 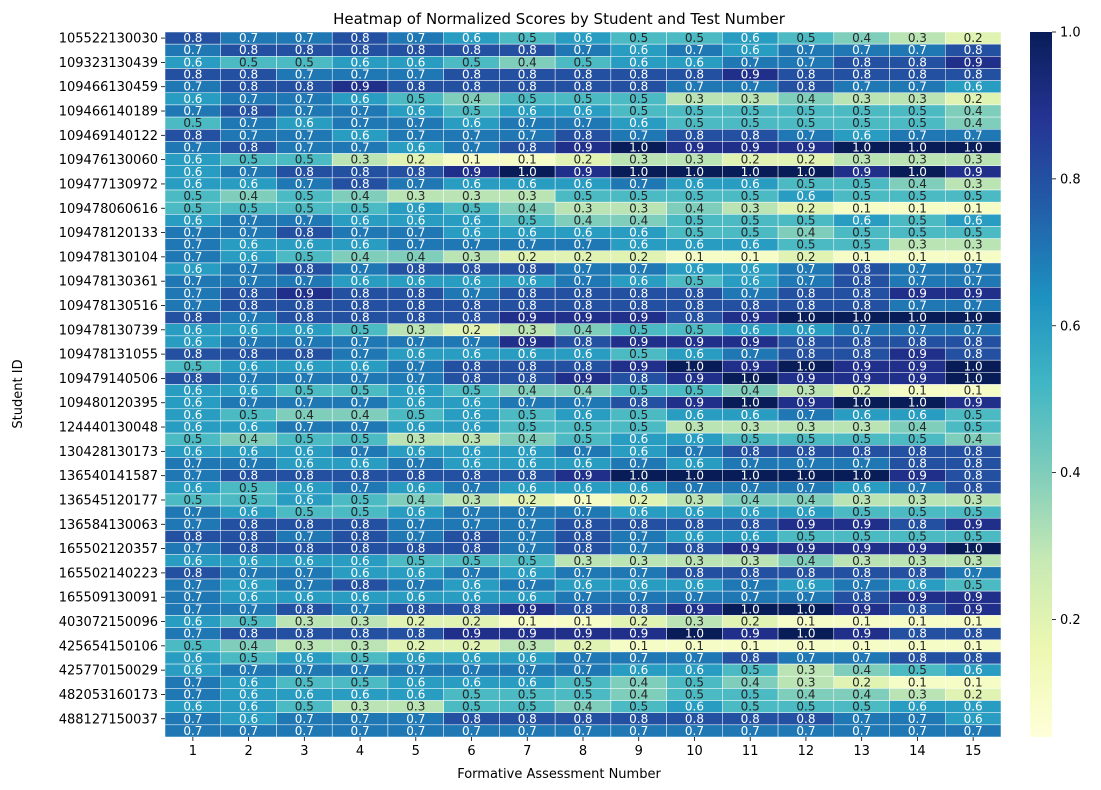 What do you see at coordinates (471, 751) in the screenshot?
I see `x-tick-label: 6` at bounding box center [471, 751].